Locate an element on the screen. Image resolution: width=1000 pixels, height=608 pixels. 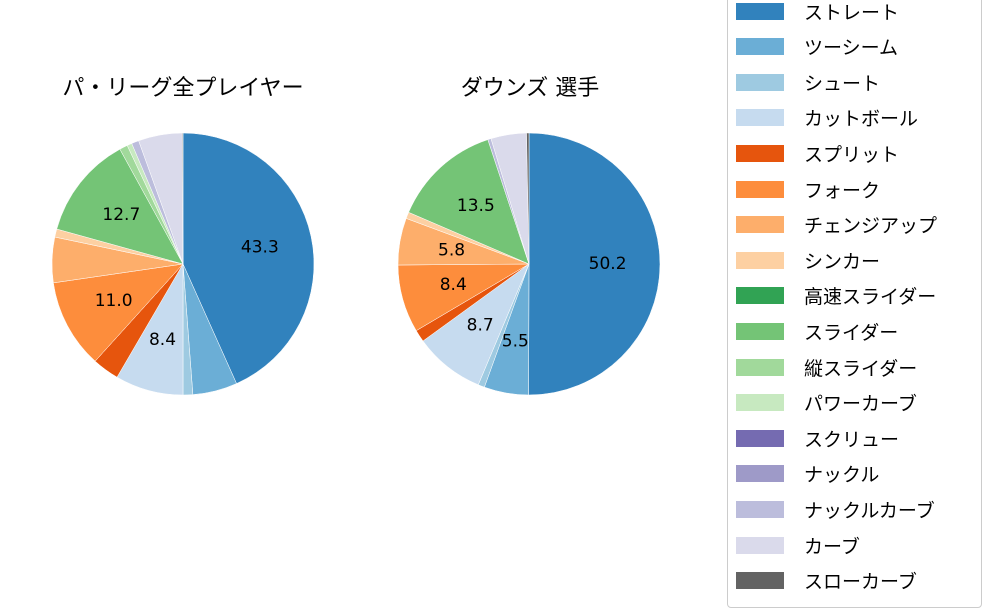
legend-label: カットボール is located at coordinates (861, 119).